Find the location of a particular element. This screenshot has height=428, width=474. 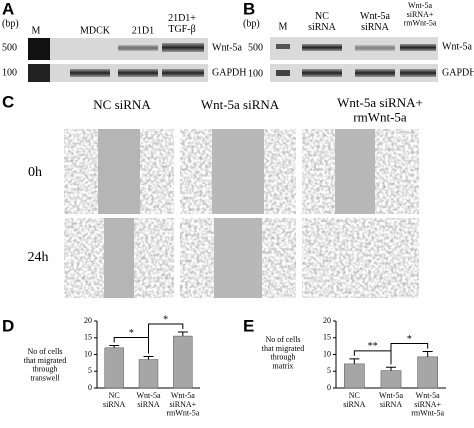

y-axis-label: No of cells that migrated through matrix is located at coordinates (283, 352).